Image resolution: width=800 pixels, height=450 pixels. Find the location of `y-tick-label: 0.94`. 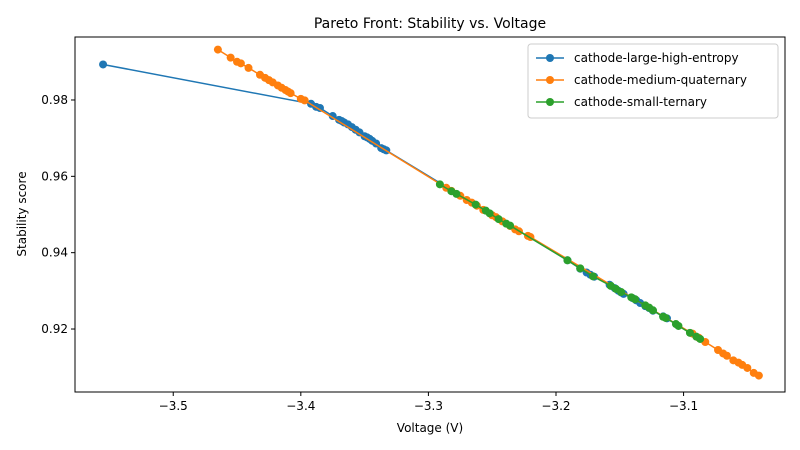

y-tick-label: 0.94 is located at coordinates (54, 253).